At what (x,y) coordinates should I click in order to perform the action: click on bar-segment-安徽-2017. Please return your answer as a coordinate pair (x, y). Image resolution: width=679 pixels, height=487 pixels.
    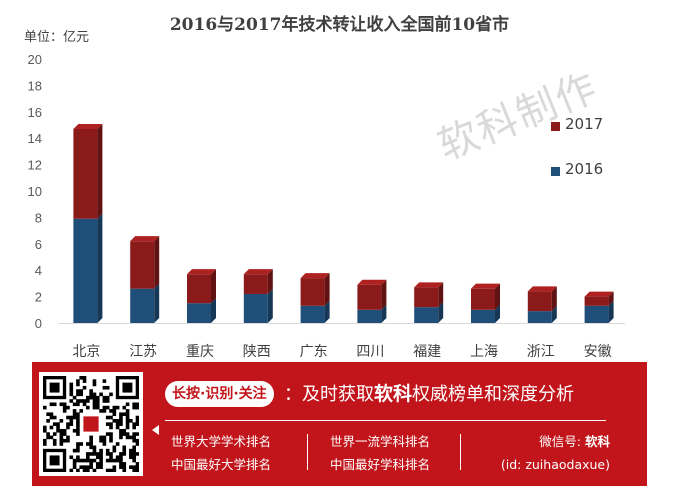
    Looking at the image, I should click on (596, 301).